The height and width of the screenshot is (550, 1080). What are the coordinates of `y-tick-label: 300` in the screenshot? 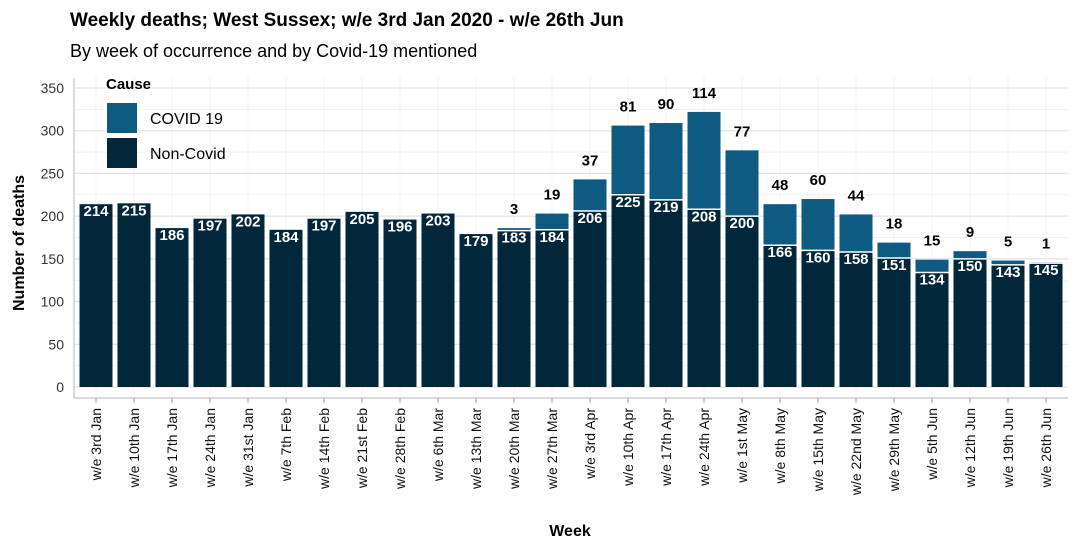 It's located at (53, 131).